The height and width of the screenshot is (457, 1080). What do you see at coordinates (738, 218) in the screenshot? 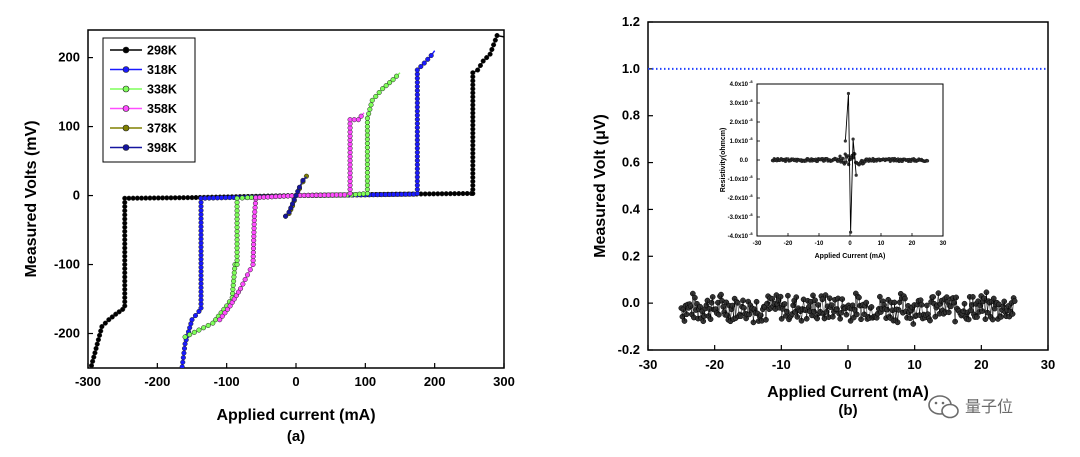
I see `inset-ytick-label: -3.0x10` at bounding box center [738, 218].